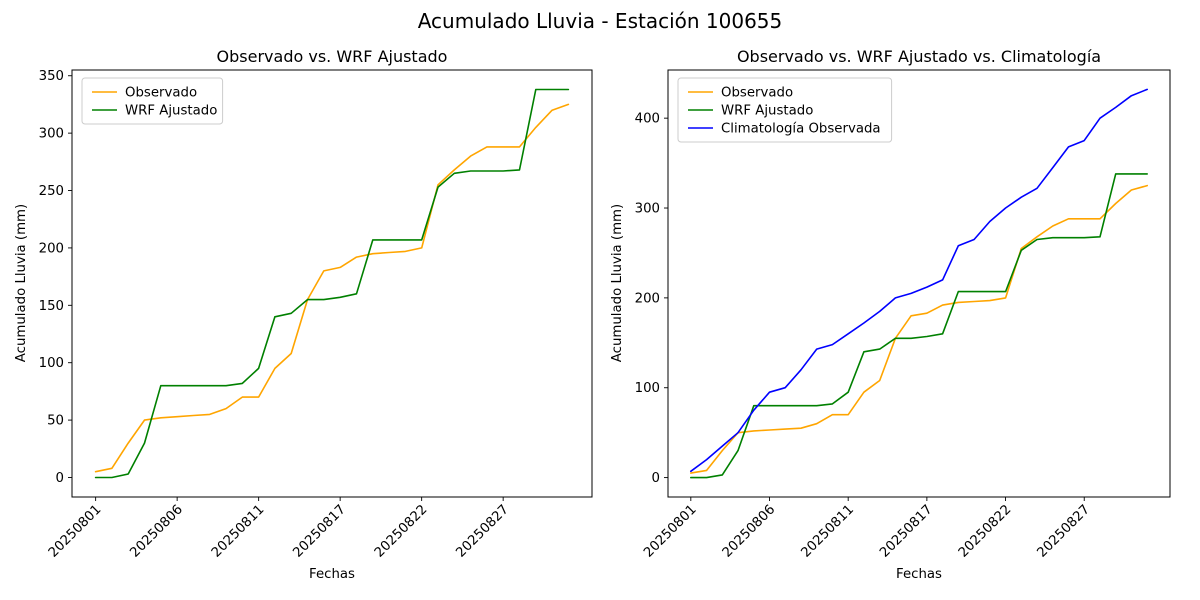 This screenshot has width=1200, height=600. I want to click on y-tick-label: 150, so click(51, 306).